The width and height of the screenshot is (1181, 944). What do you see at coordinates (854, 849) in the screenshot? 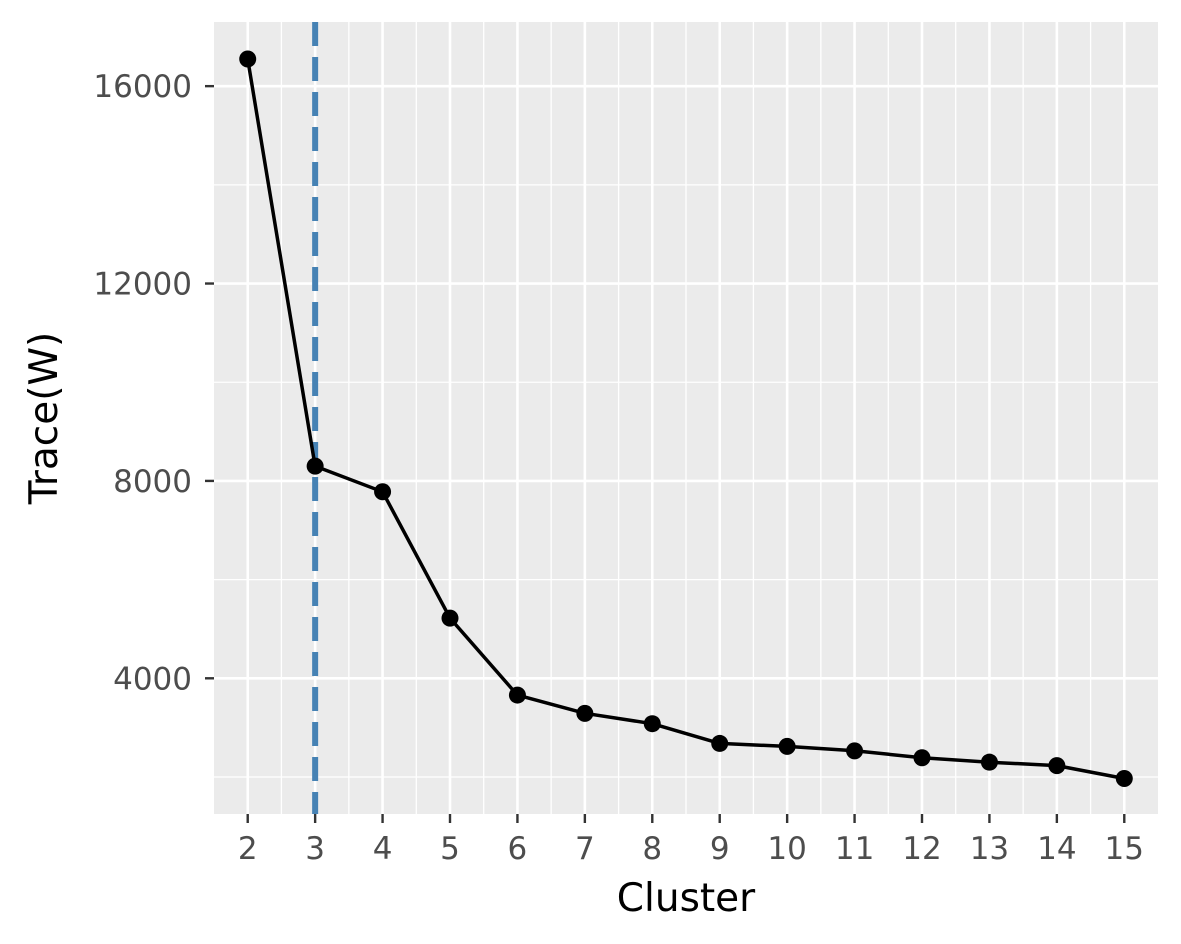
I see `x-tick-label: 11` at bounding box center [854, 849].